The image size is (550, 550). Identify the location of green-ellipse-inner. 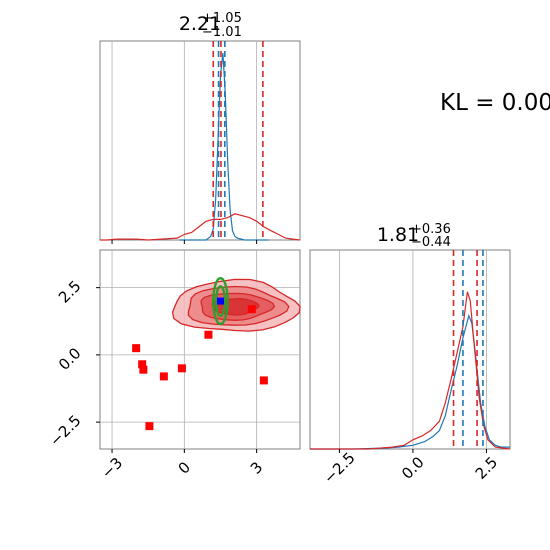
(220, 301).